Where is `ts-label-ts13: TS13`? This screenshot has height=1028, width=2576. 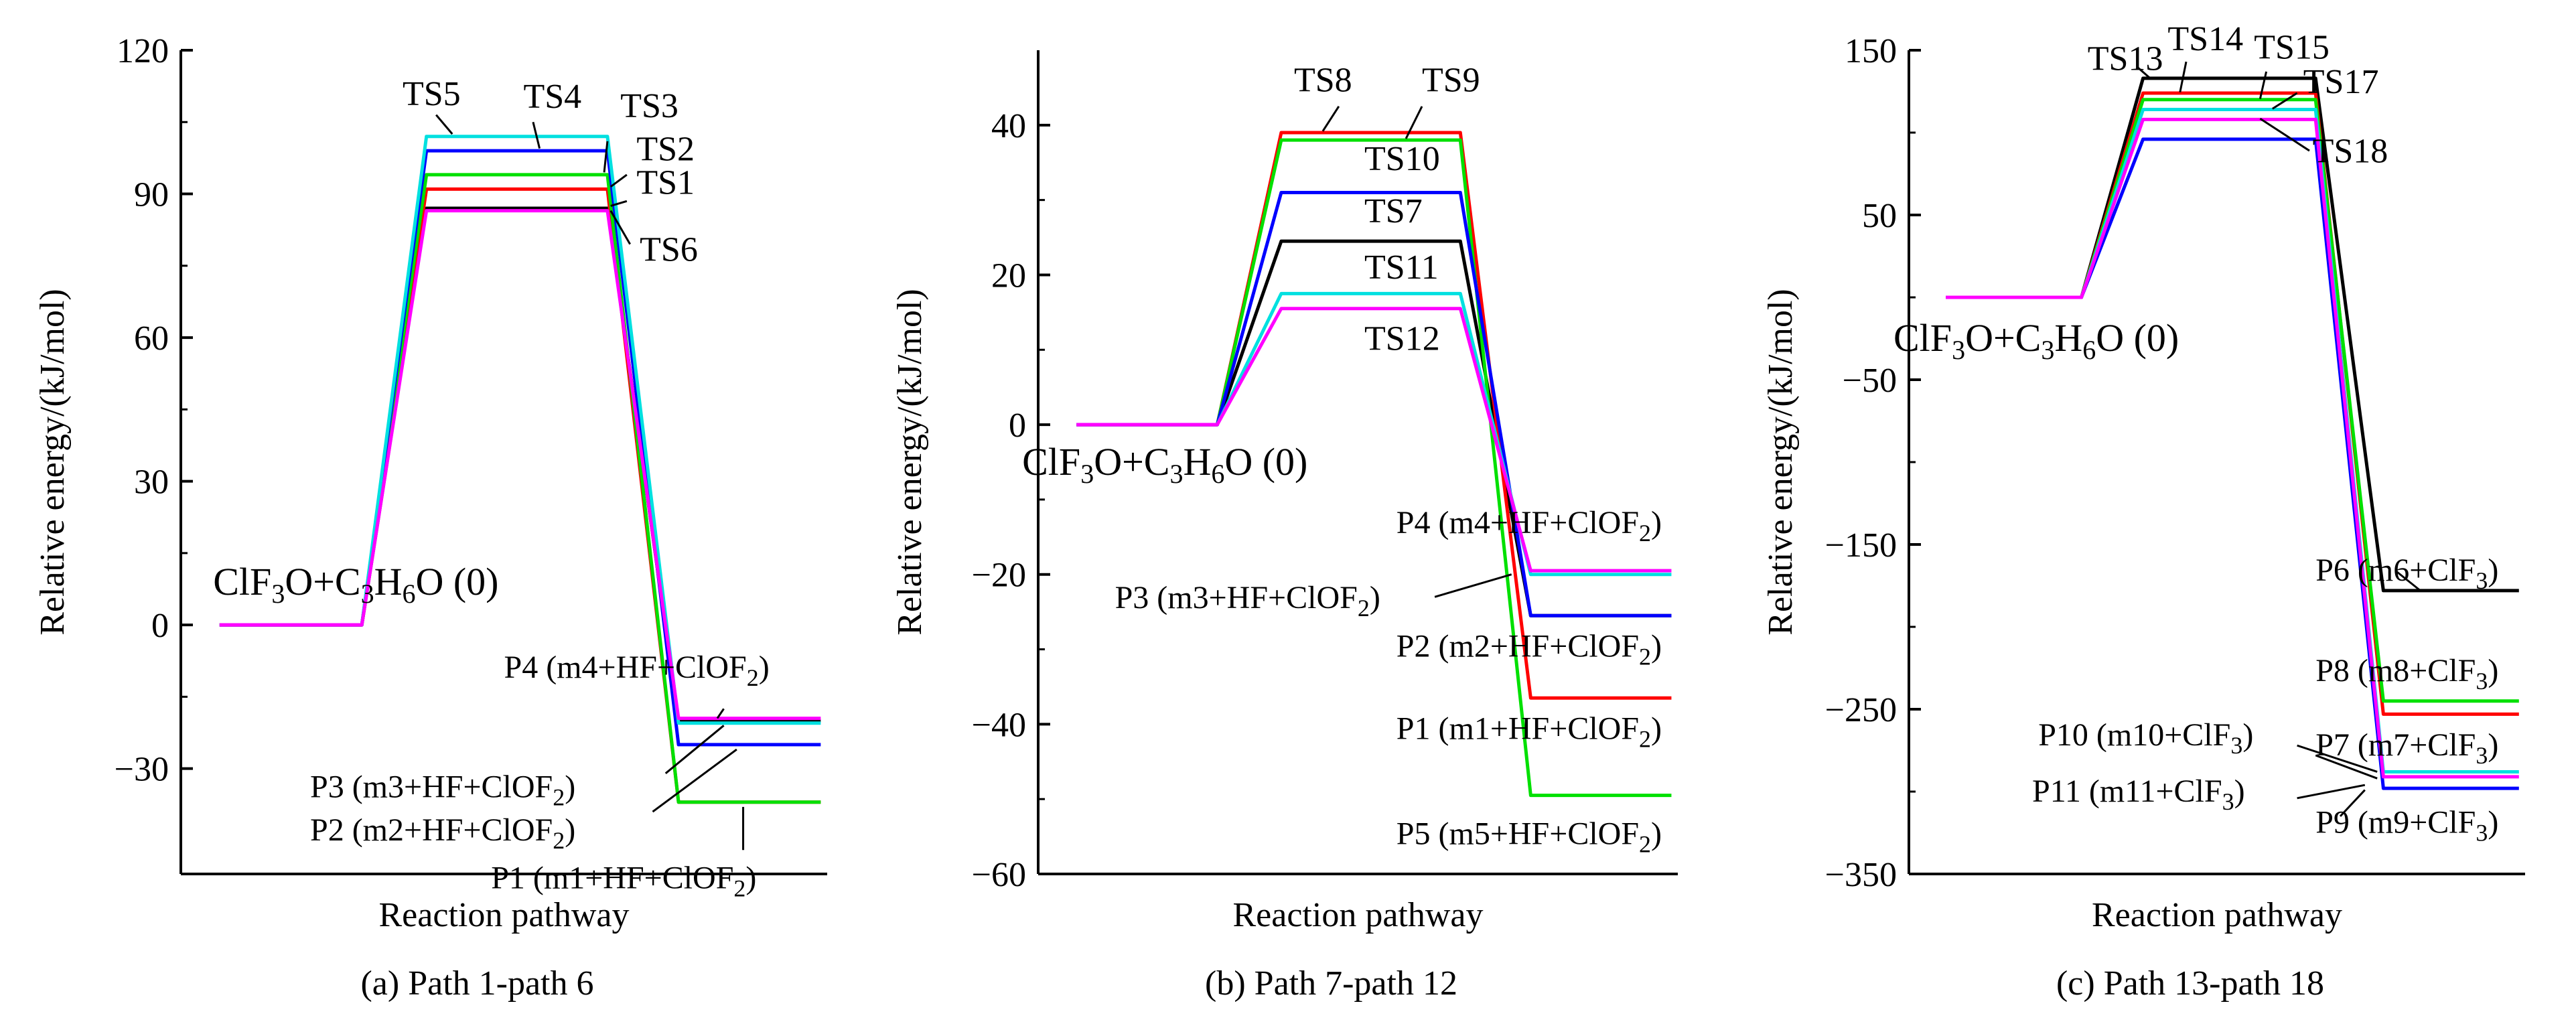
ts-label-ts13: TS13 is located at coordinates (2125, 59).